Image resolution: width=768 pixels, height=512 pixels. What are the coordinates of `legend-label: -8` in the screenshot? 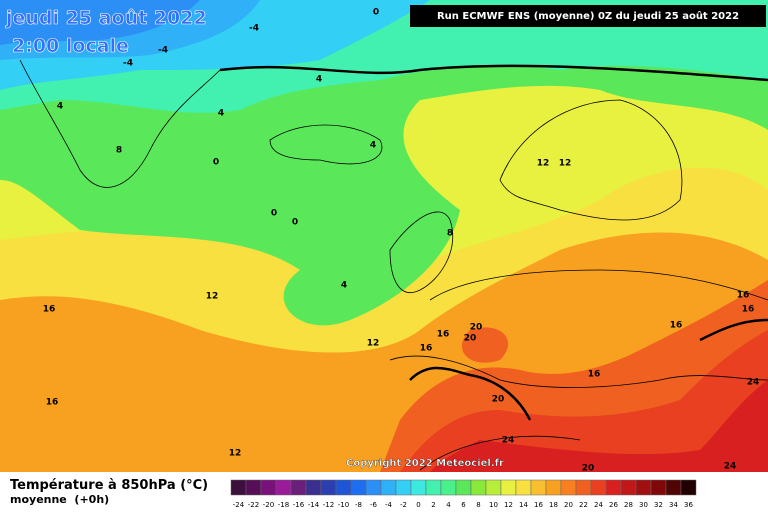 It's located at (358, 505).